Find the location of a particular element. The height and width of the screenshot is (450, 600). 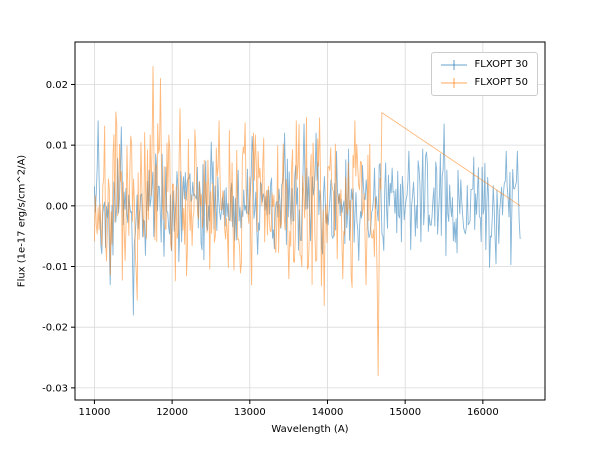

svg-text: 11000 is located at coordinates (95, 412).